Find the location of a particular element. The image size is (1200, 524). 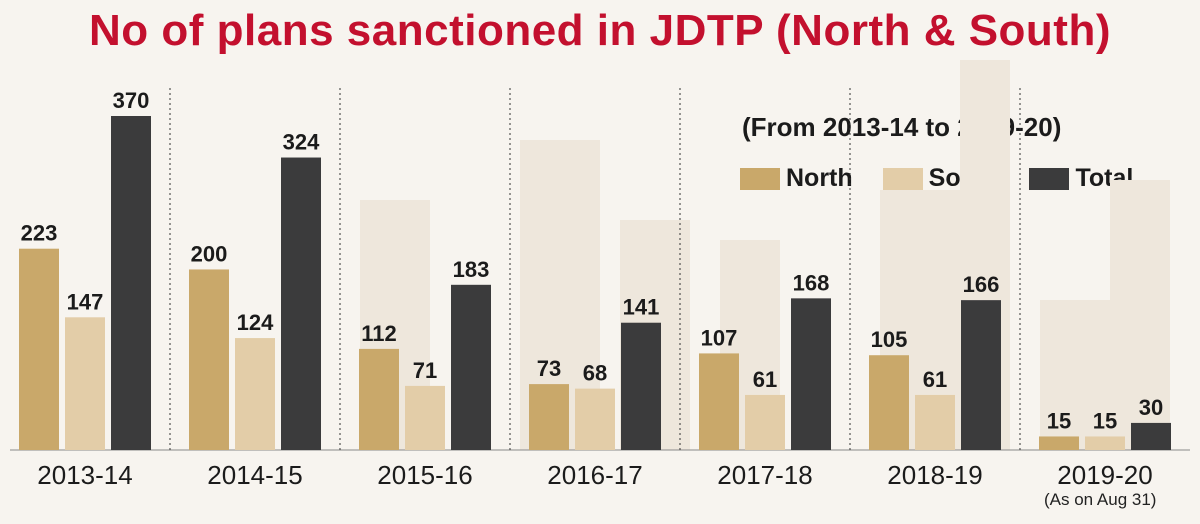

legend-label-north: North is located at coordinates (819, 178).